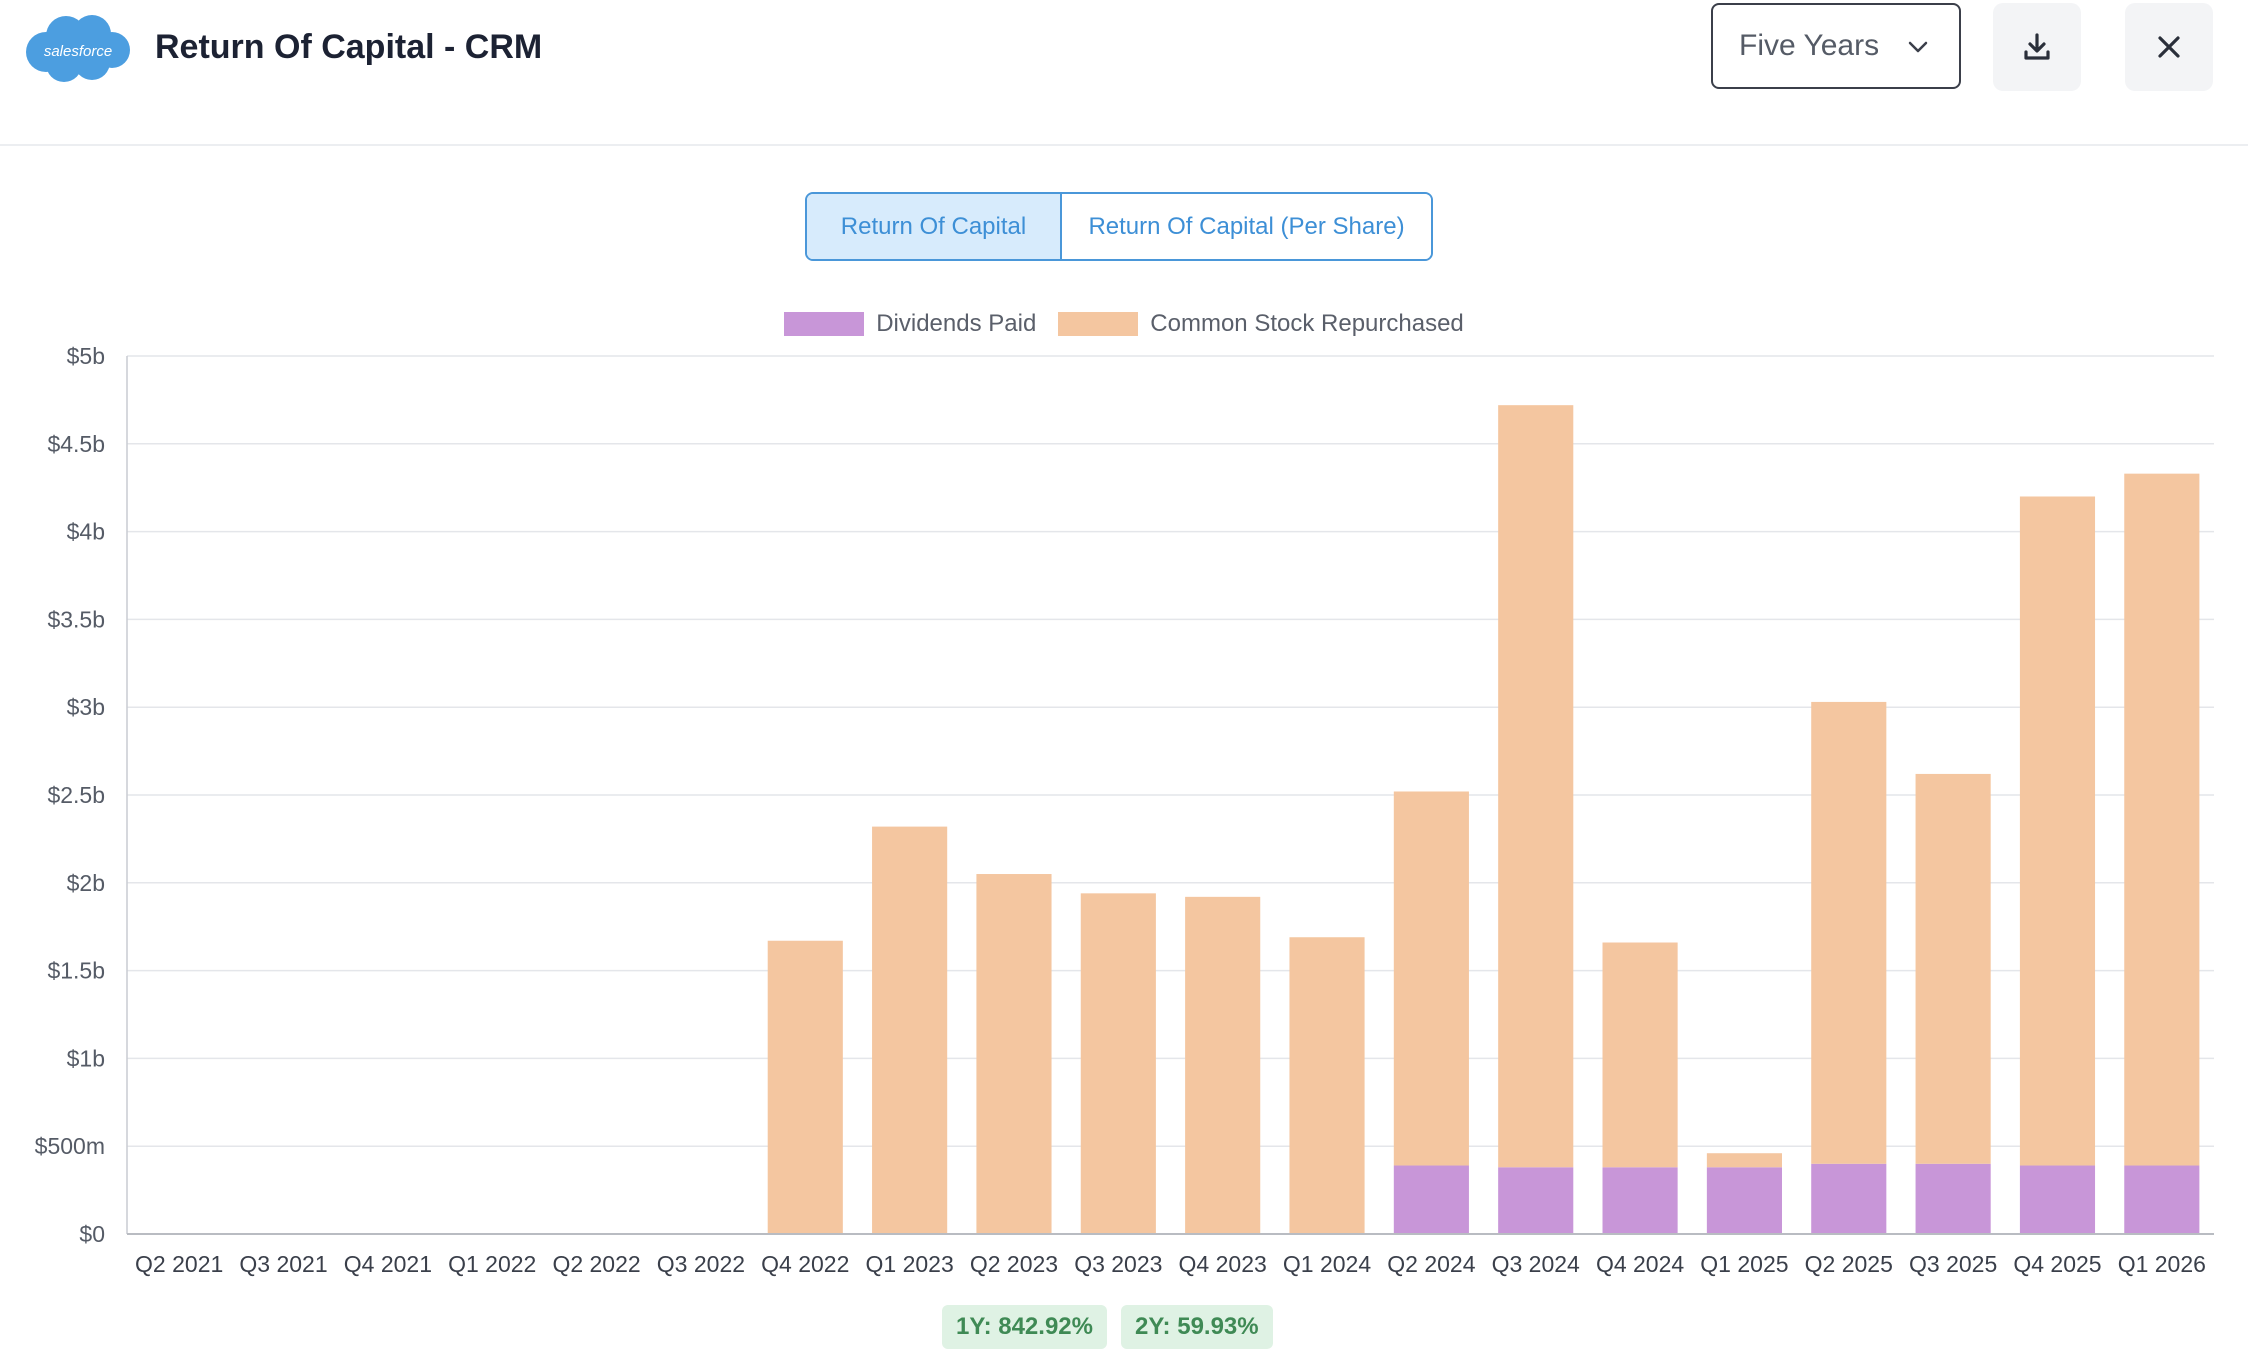  Describe the element at coordinates (388, 1264) in the screenshot. I see `x-tick-label: Q4 2021` at that location.